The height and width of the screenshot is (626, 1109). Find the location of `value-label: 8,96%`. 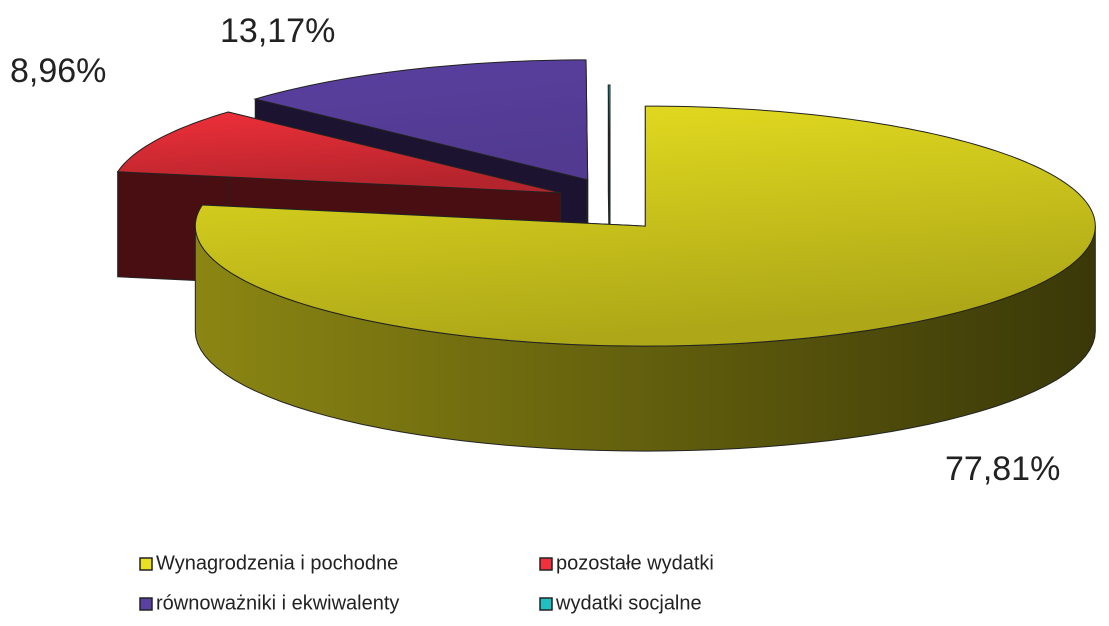

value-label: 8,96% is located at coordinates (58, 71).